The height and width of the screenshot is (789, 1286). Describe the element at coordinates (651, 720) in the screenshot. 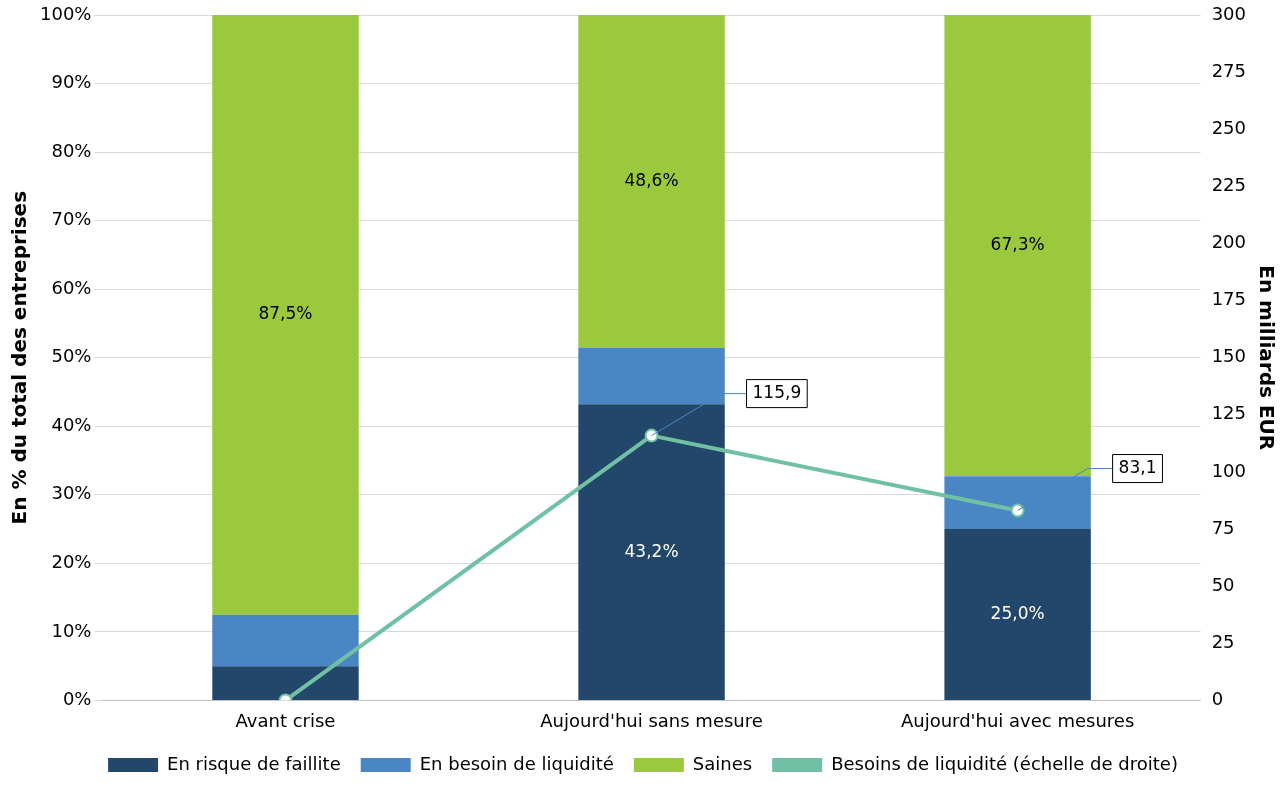

I see `x-tick-label: Aujourd'hui sans mesure` at that location.